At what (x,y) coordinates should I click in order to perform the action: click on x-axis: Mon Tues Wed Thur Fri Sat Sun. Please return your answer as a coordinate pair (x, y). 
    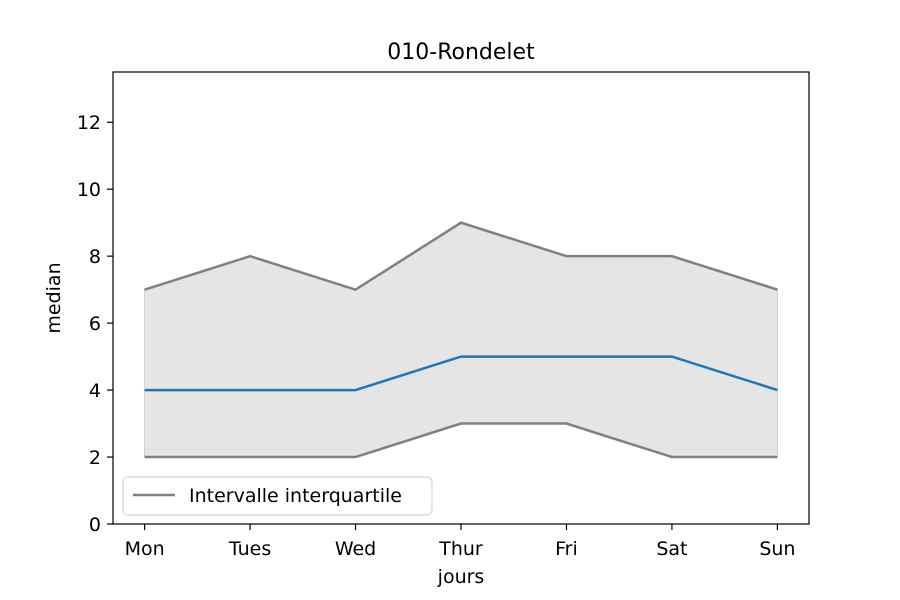
    Looking at the image, I should click on (460, 542).